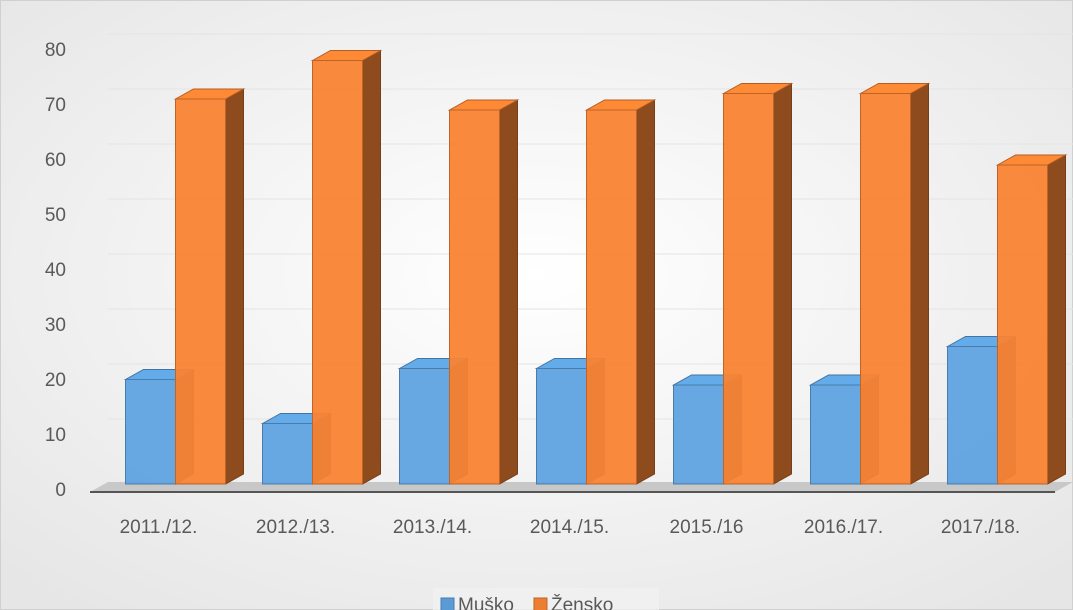 Image resolution: width=1073 pixels, height=610 pixels. Describe the element at coordinates (55, 270) in the screenshot. I see `y-tick-label: 40` at that location.